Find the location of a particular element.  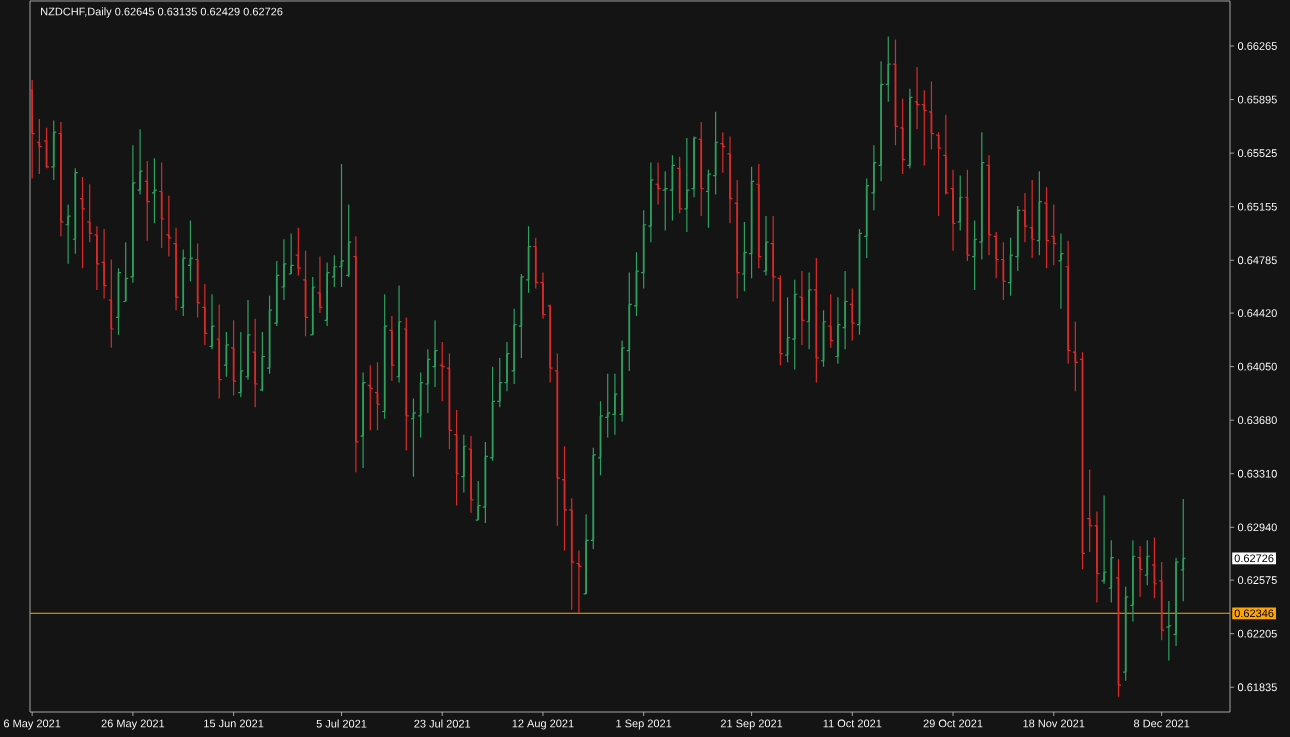

text: 0.62726 is located at coordinates (1254, 558).